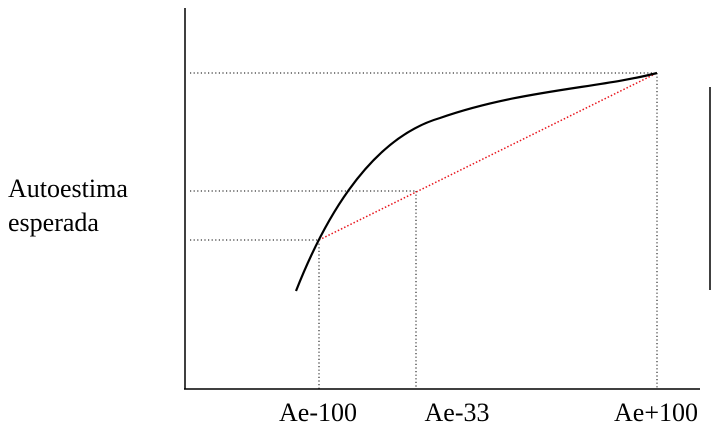  What do you see at coordinates (457, 412) in the screenshot?
I see `x-tick-label-ae-33: Ae-33` at bounding box center [457, 412].